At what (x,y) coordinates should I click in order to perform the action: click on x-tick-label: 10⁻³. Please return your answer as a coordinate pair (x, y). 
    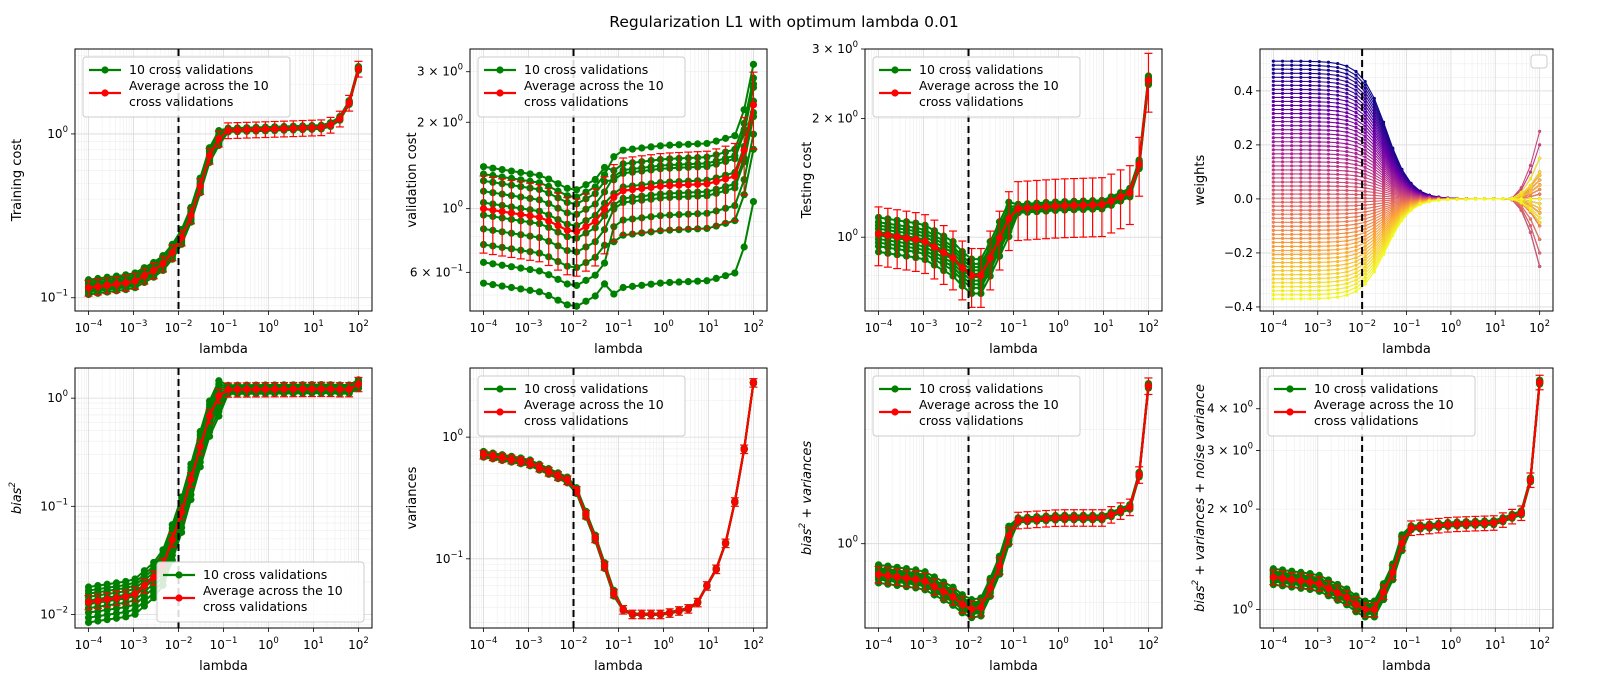
    Looking at the image, I should click on (924, 327).